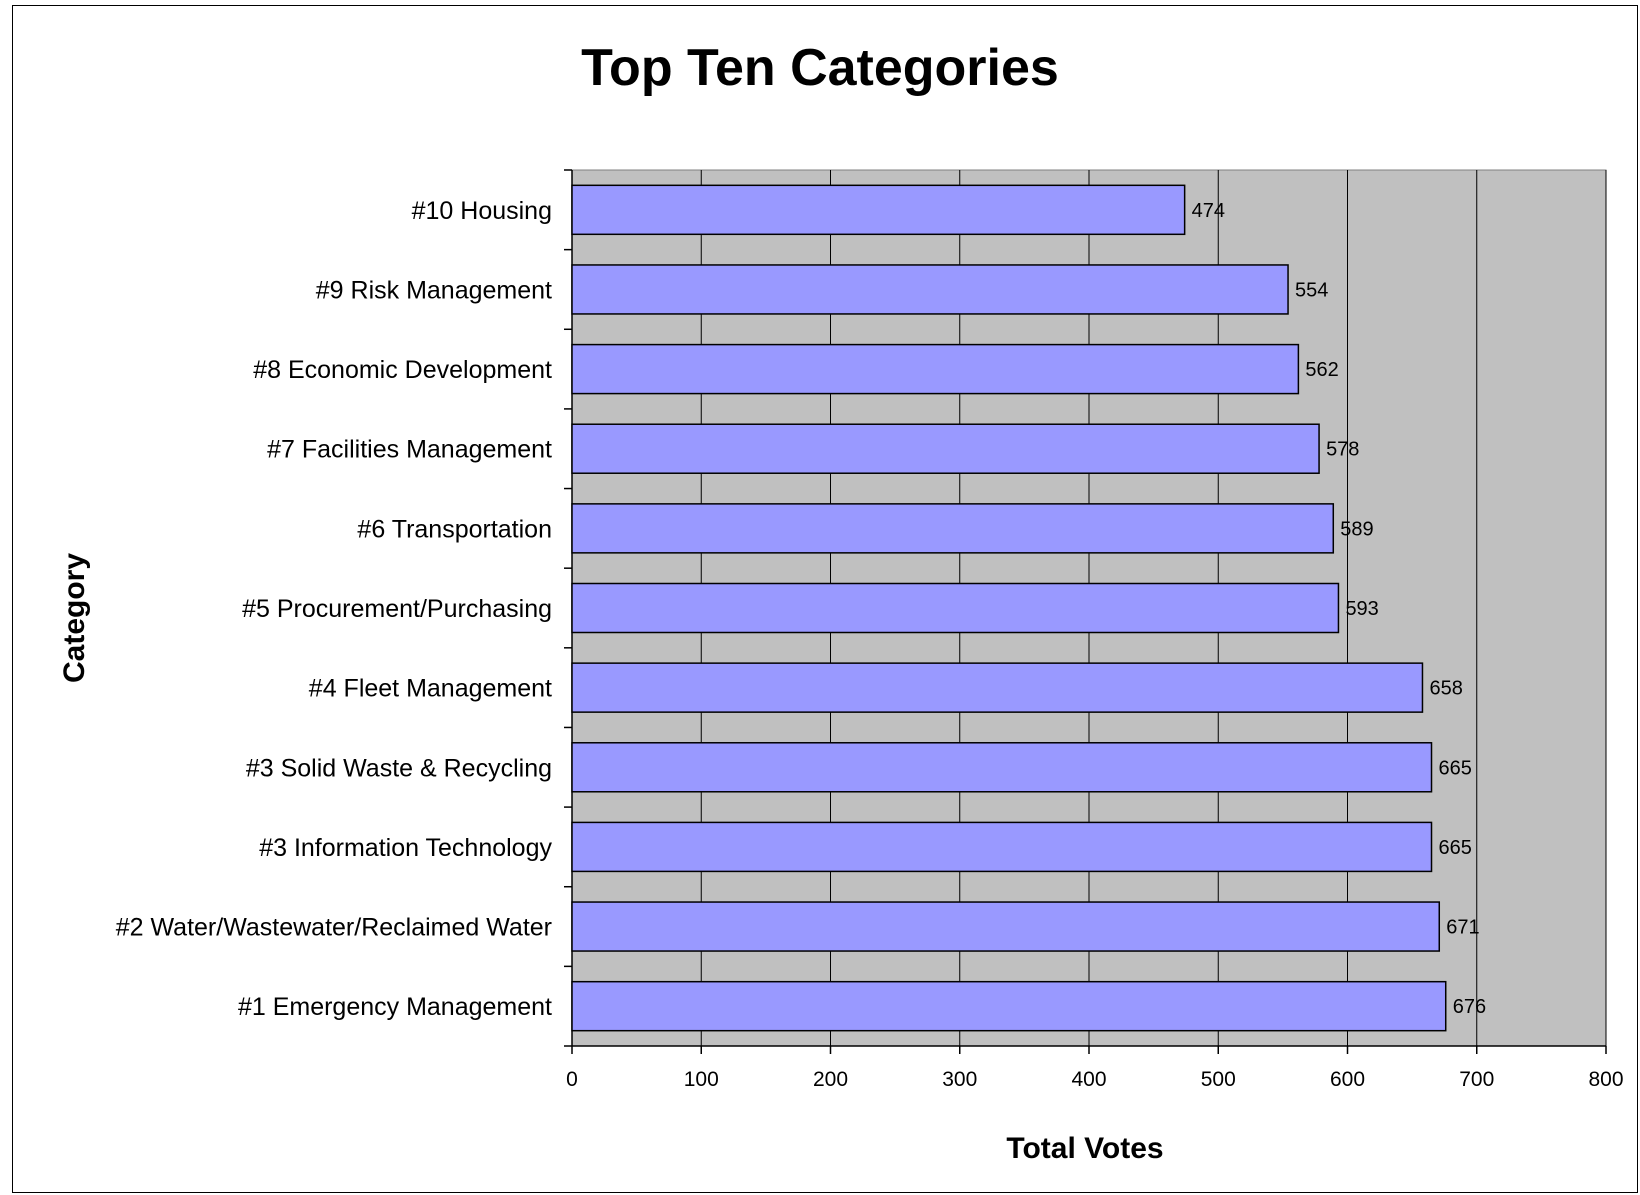  Describe the element at coordinates (409, 450) in the screenshot. I see `category-label: #7 Facilities Management` at that location.